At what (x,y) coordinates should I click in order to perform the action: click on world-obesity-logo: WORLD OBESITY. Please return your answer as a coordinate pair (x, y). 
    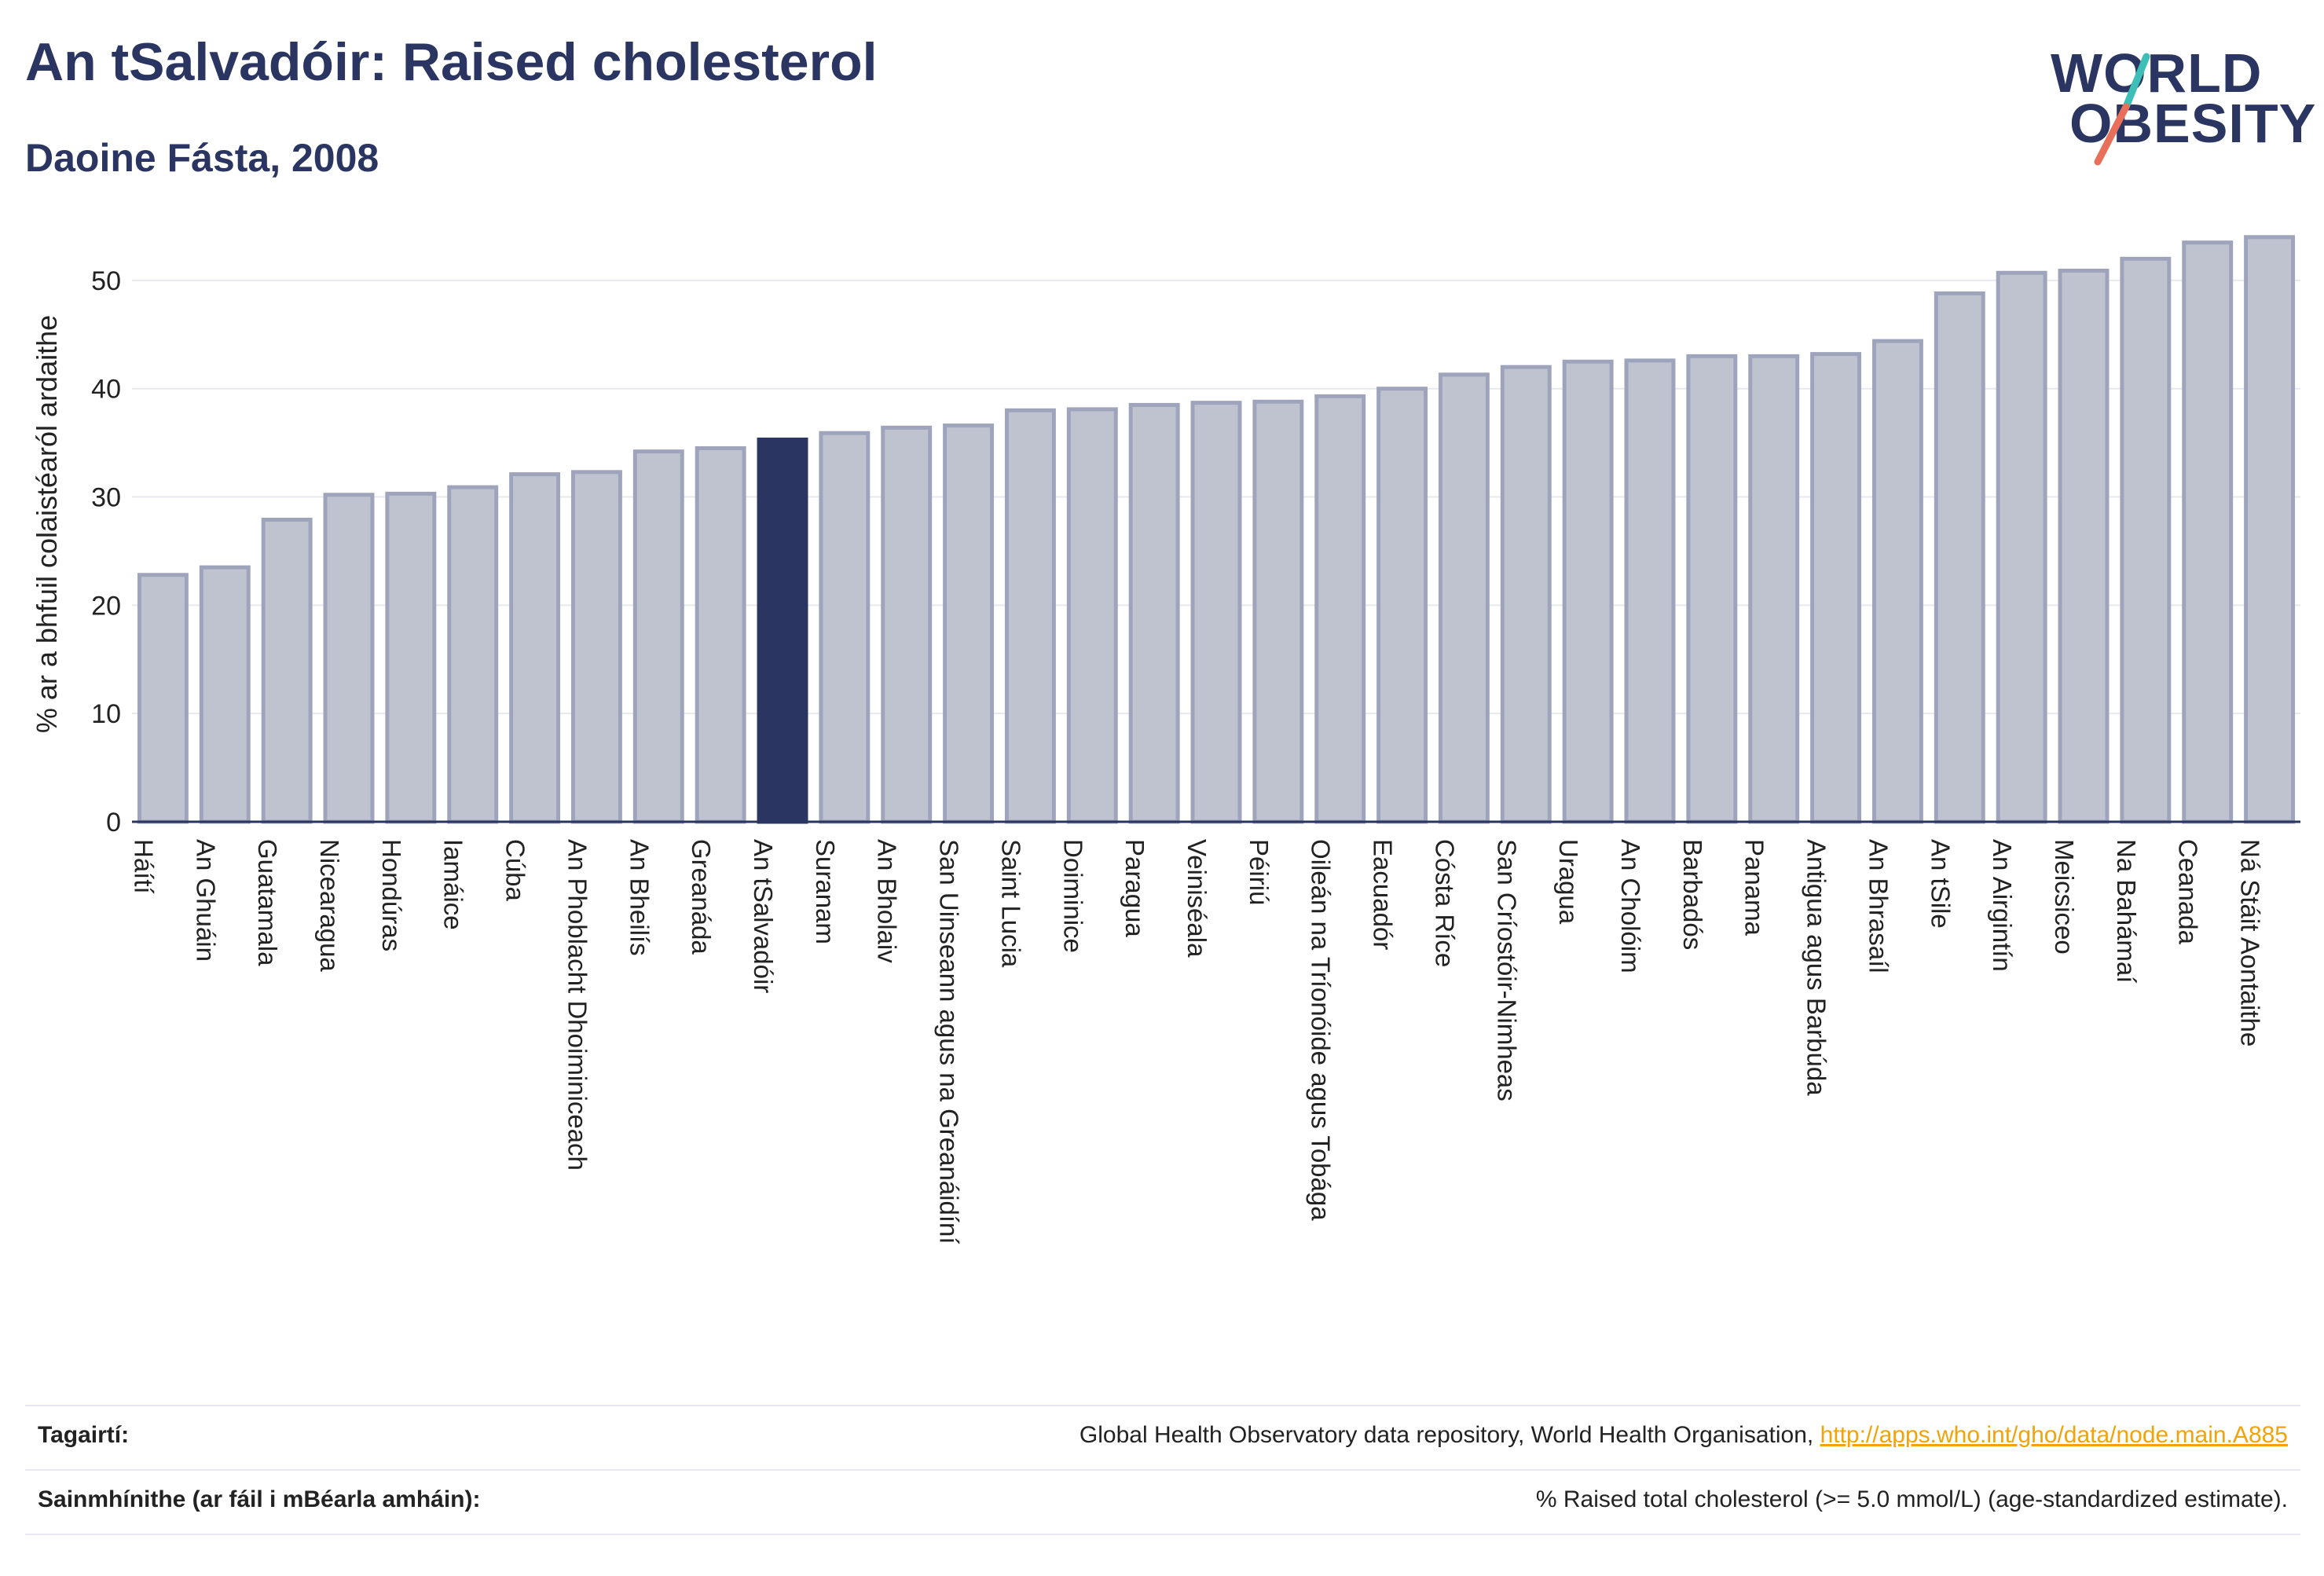
    Looking at the image, I should click on (2183, 101).